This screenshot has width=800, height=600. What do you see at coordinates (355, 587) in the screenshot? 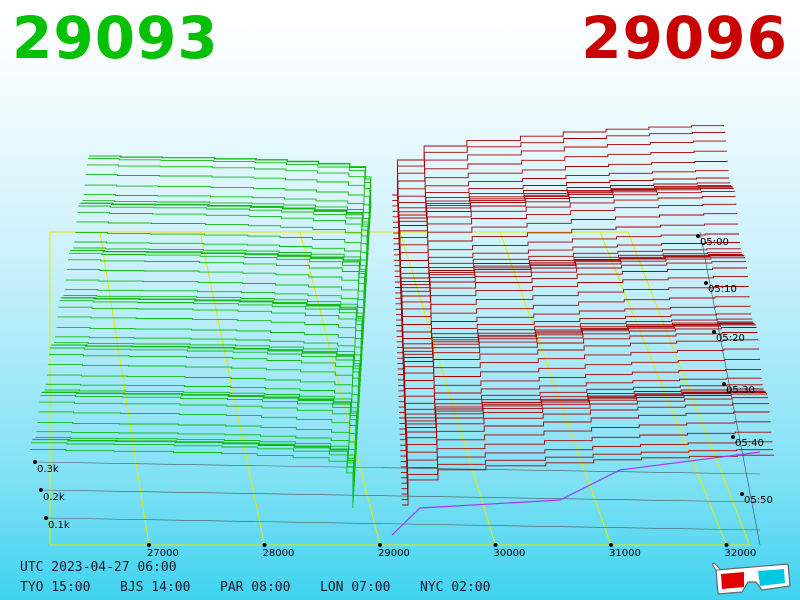
I see `clock-lon: LON 07:00` at bounding box center [355, 587].